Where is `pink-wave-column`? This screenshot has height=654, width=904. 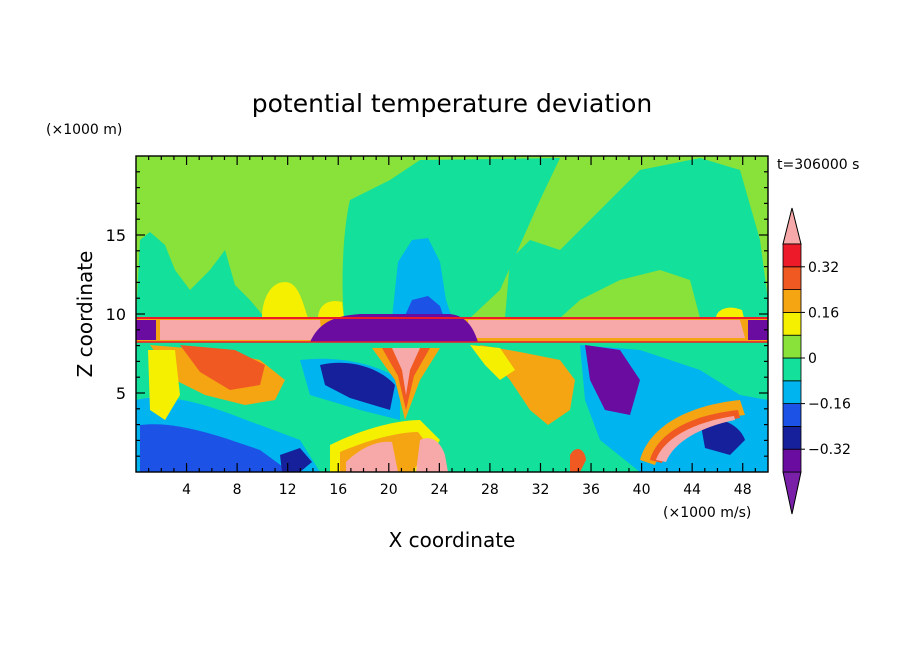
pink-wave-column is located at coordinates (406, 371).